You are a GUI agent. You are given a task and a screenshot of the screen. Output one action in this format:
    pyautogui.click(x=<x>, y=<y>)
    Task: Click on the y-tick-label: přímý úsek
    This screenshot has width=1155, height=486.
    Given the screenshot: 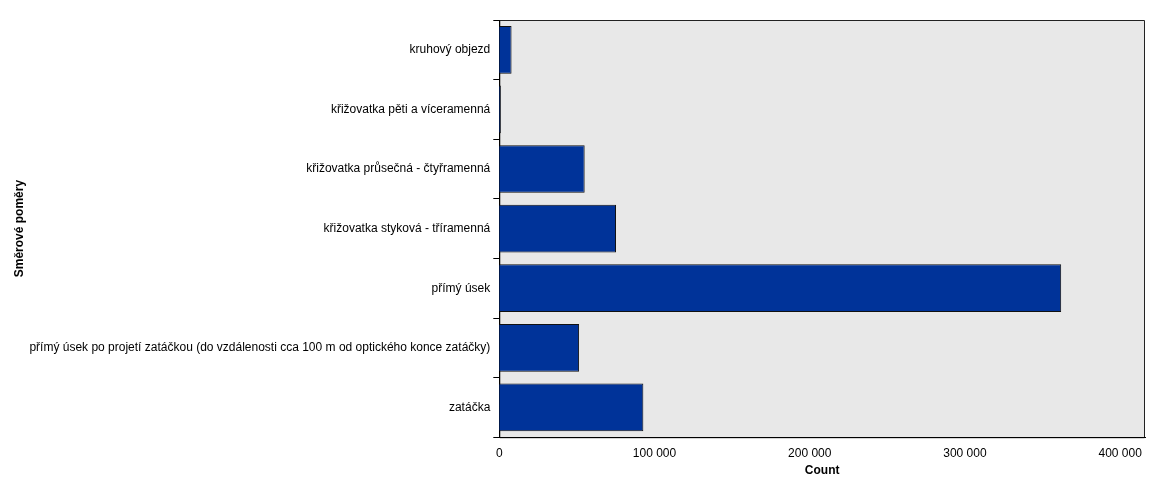 What is the action you would take?
    pyautogui.click(x=461, y=287)
    